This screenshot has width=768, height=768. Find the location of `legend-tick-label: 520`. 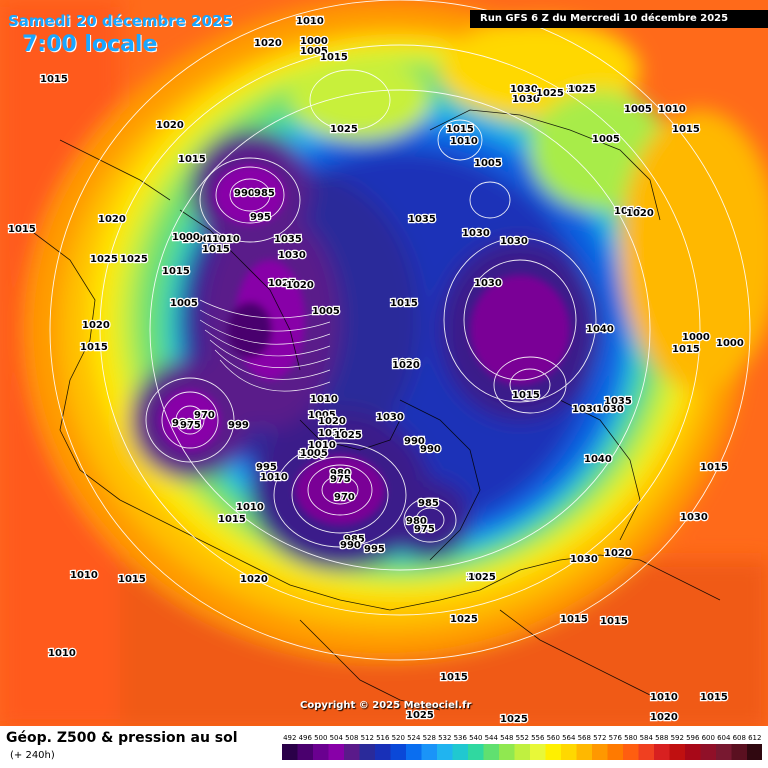

legend-tick-label: 520 is located at coordinates (398, 738).